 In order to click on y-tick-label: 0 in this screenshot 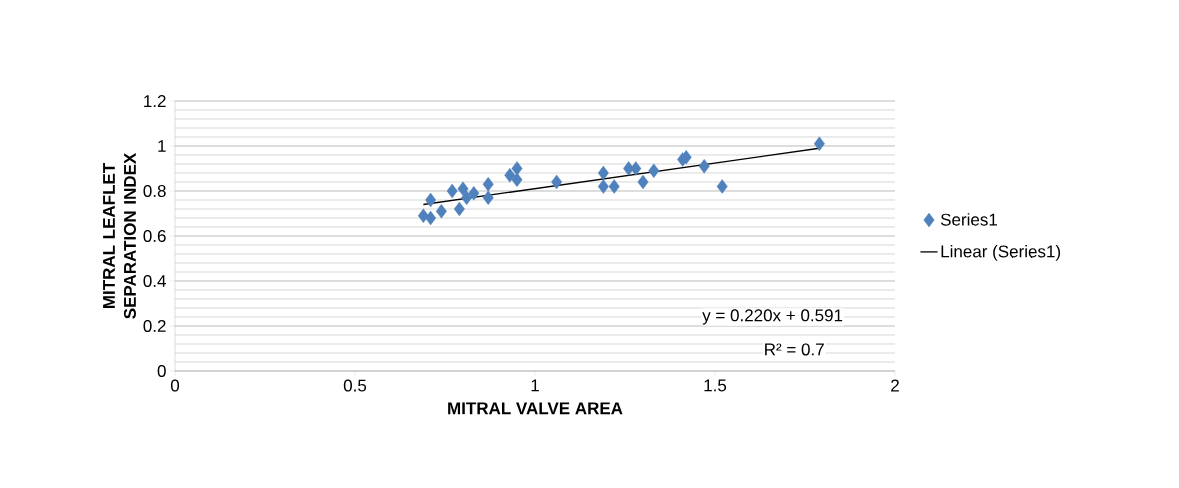, I will do `click(161, 371)`.